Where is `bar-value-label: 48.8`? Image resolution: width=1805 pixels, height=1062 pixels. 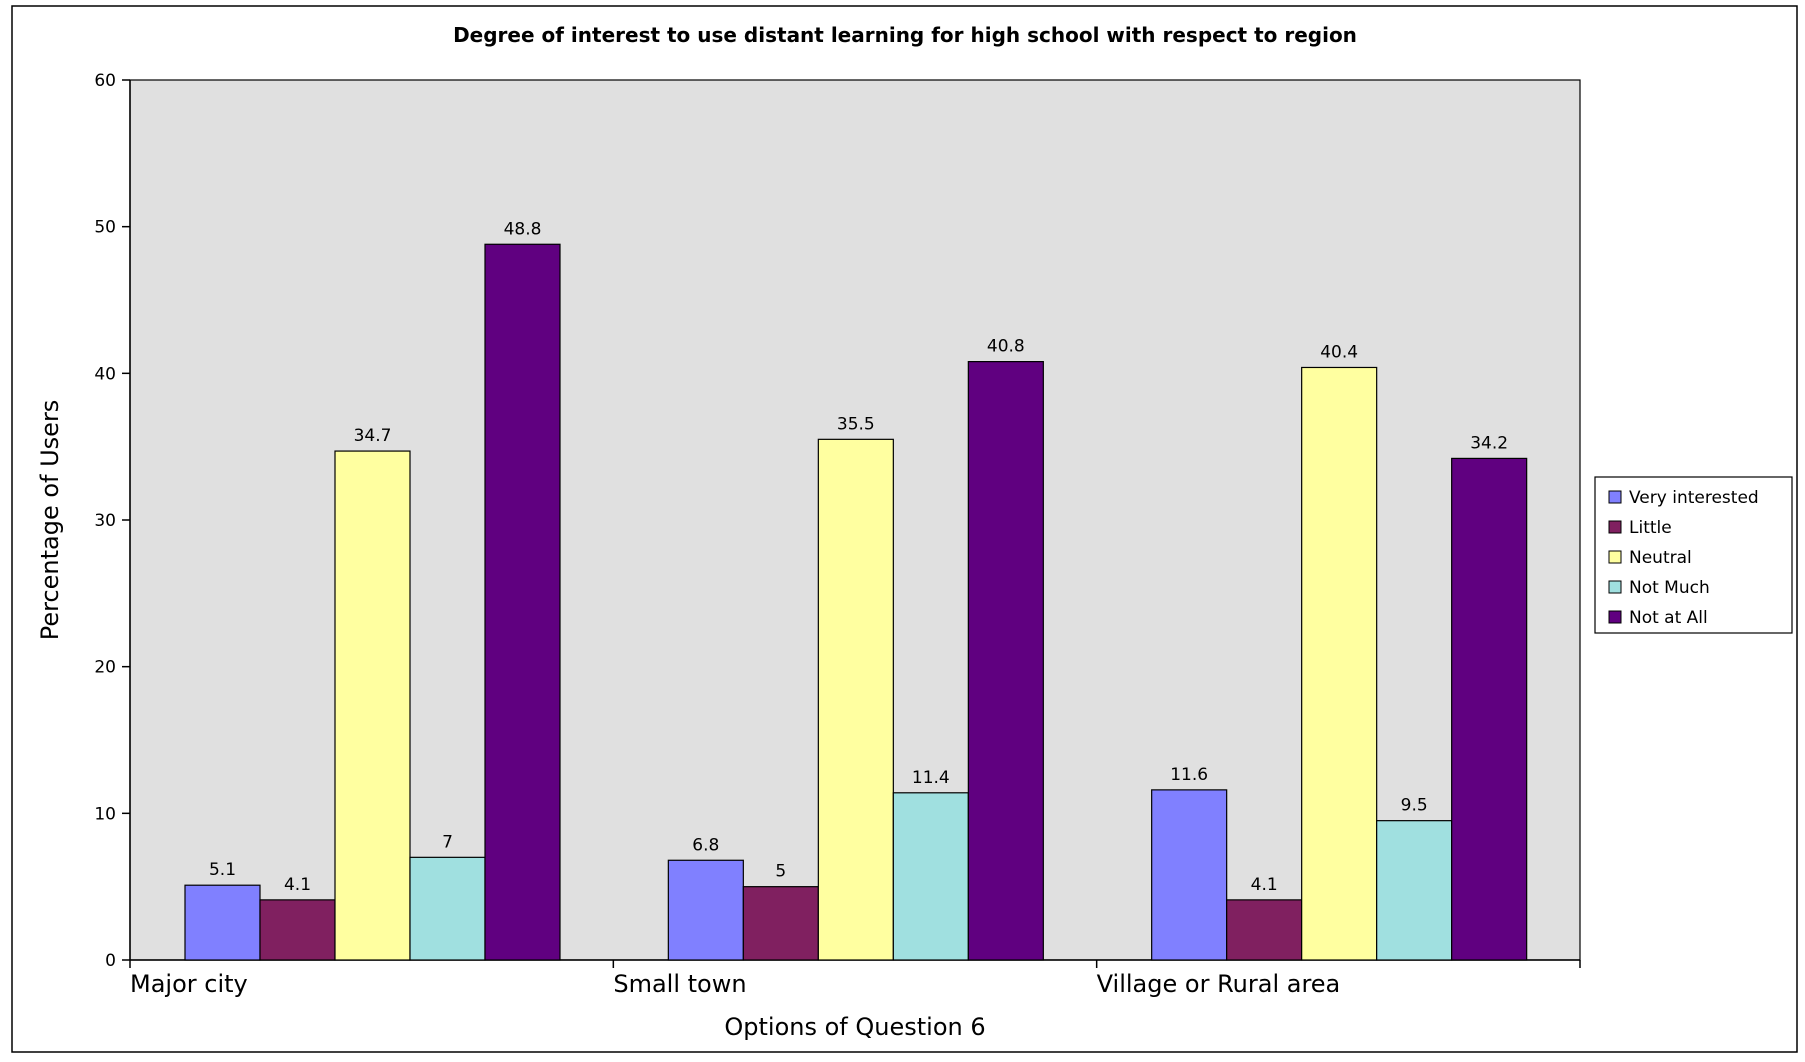
bar-value-label: 48.8 is located at coordinates (523, 229).